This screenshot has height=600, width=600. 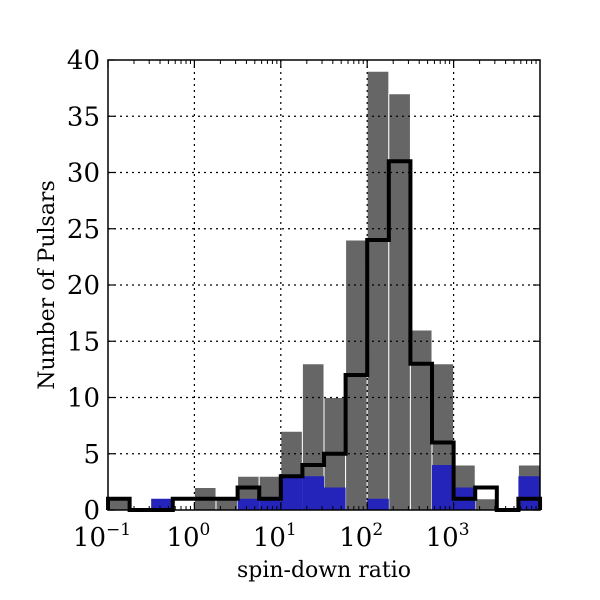 I want to click on y-tick-label: 5, so click(x=91, y=455).